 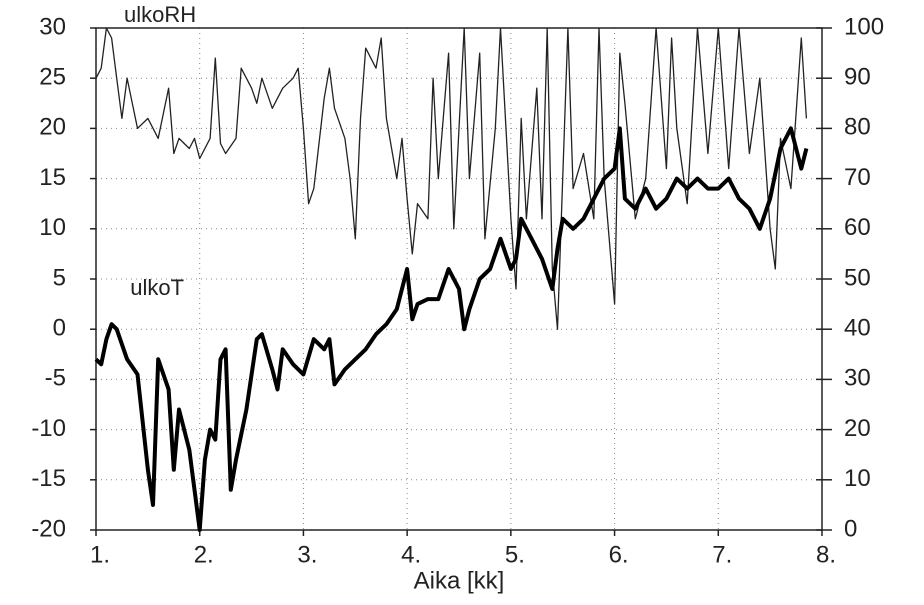 I want to click on y2-tick-label: 0, so click(x=850, y=528).